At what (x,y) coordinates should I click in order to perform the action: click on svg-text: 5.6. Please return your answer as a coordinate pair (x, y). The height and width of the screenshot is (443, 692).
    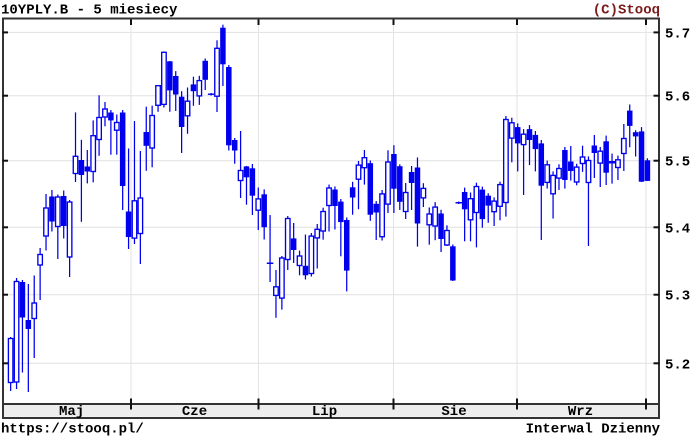
    Looking at the image, I should click on (677, 98).